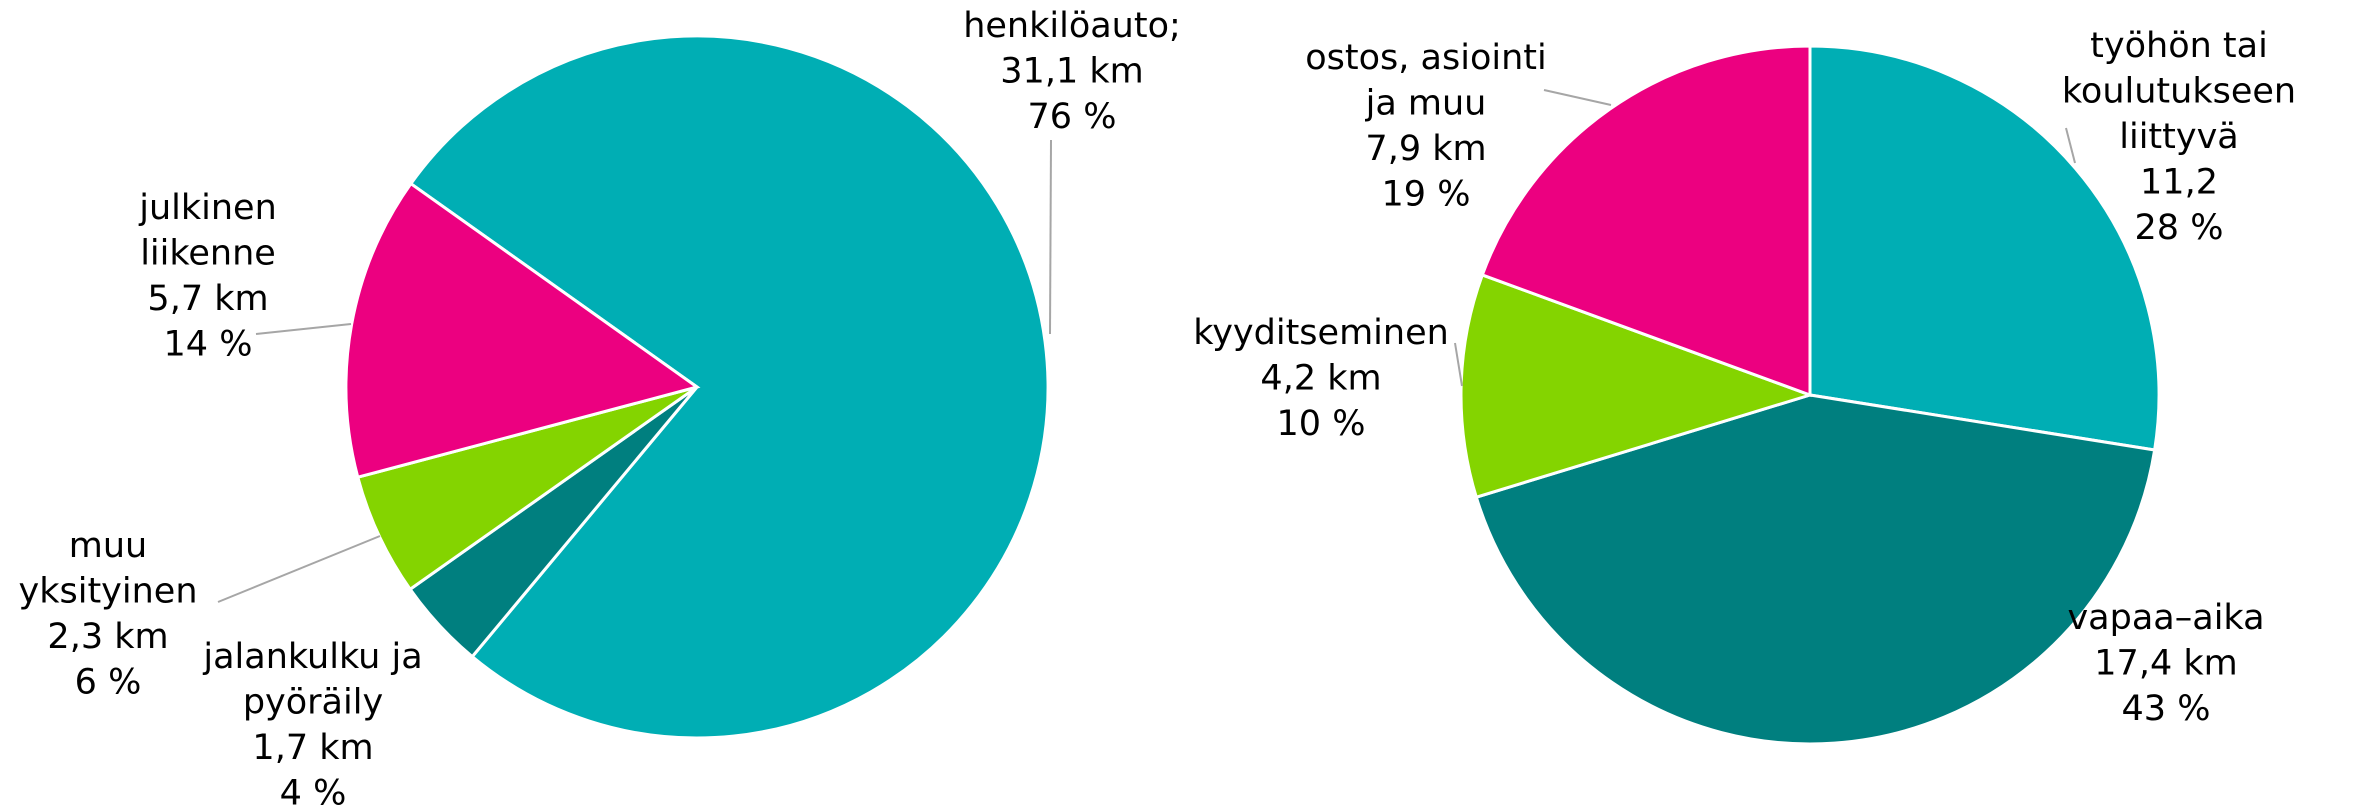 This screenshot has width=2361, height=805. I want to click on value-label: 5,7 km, so click(207, 299).